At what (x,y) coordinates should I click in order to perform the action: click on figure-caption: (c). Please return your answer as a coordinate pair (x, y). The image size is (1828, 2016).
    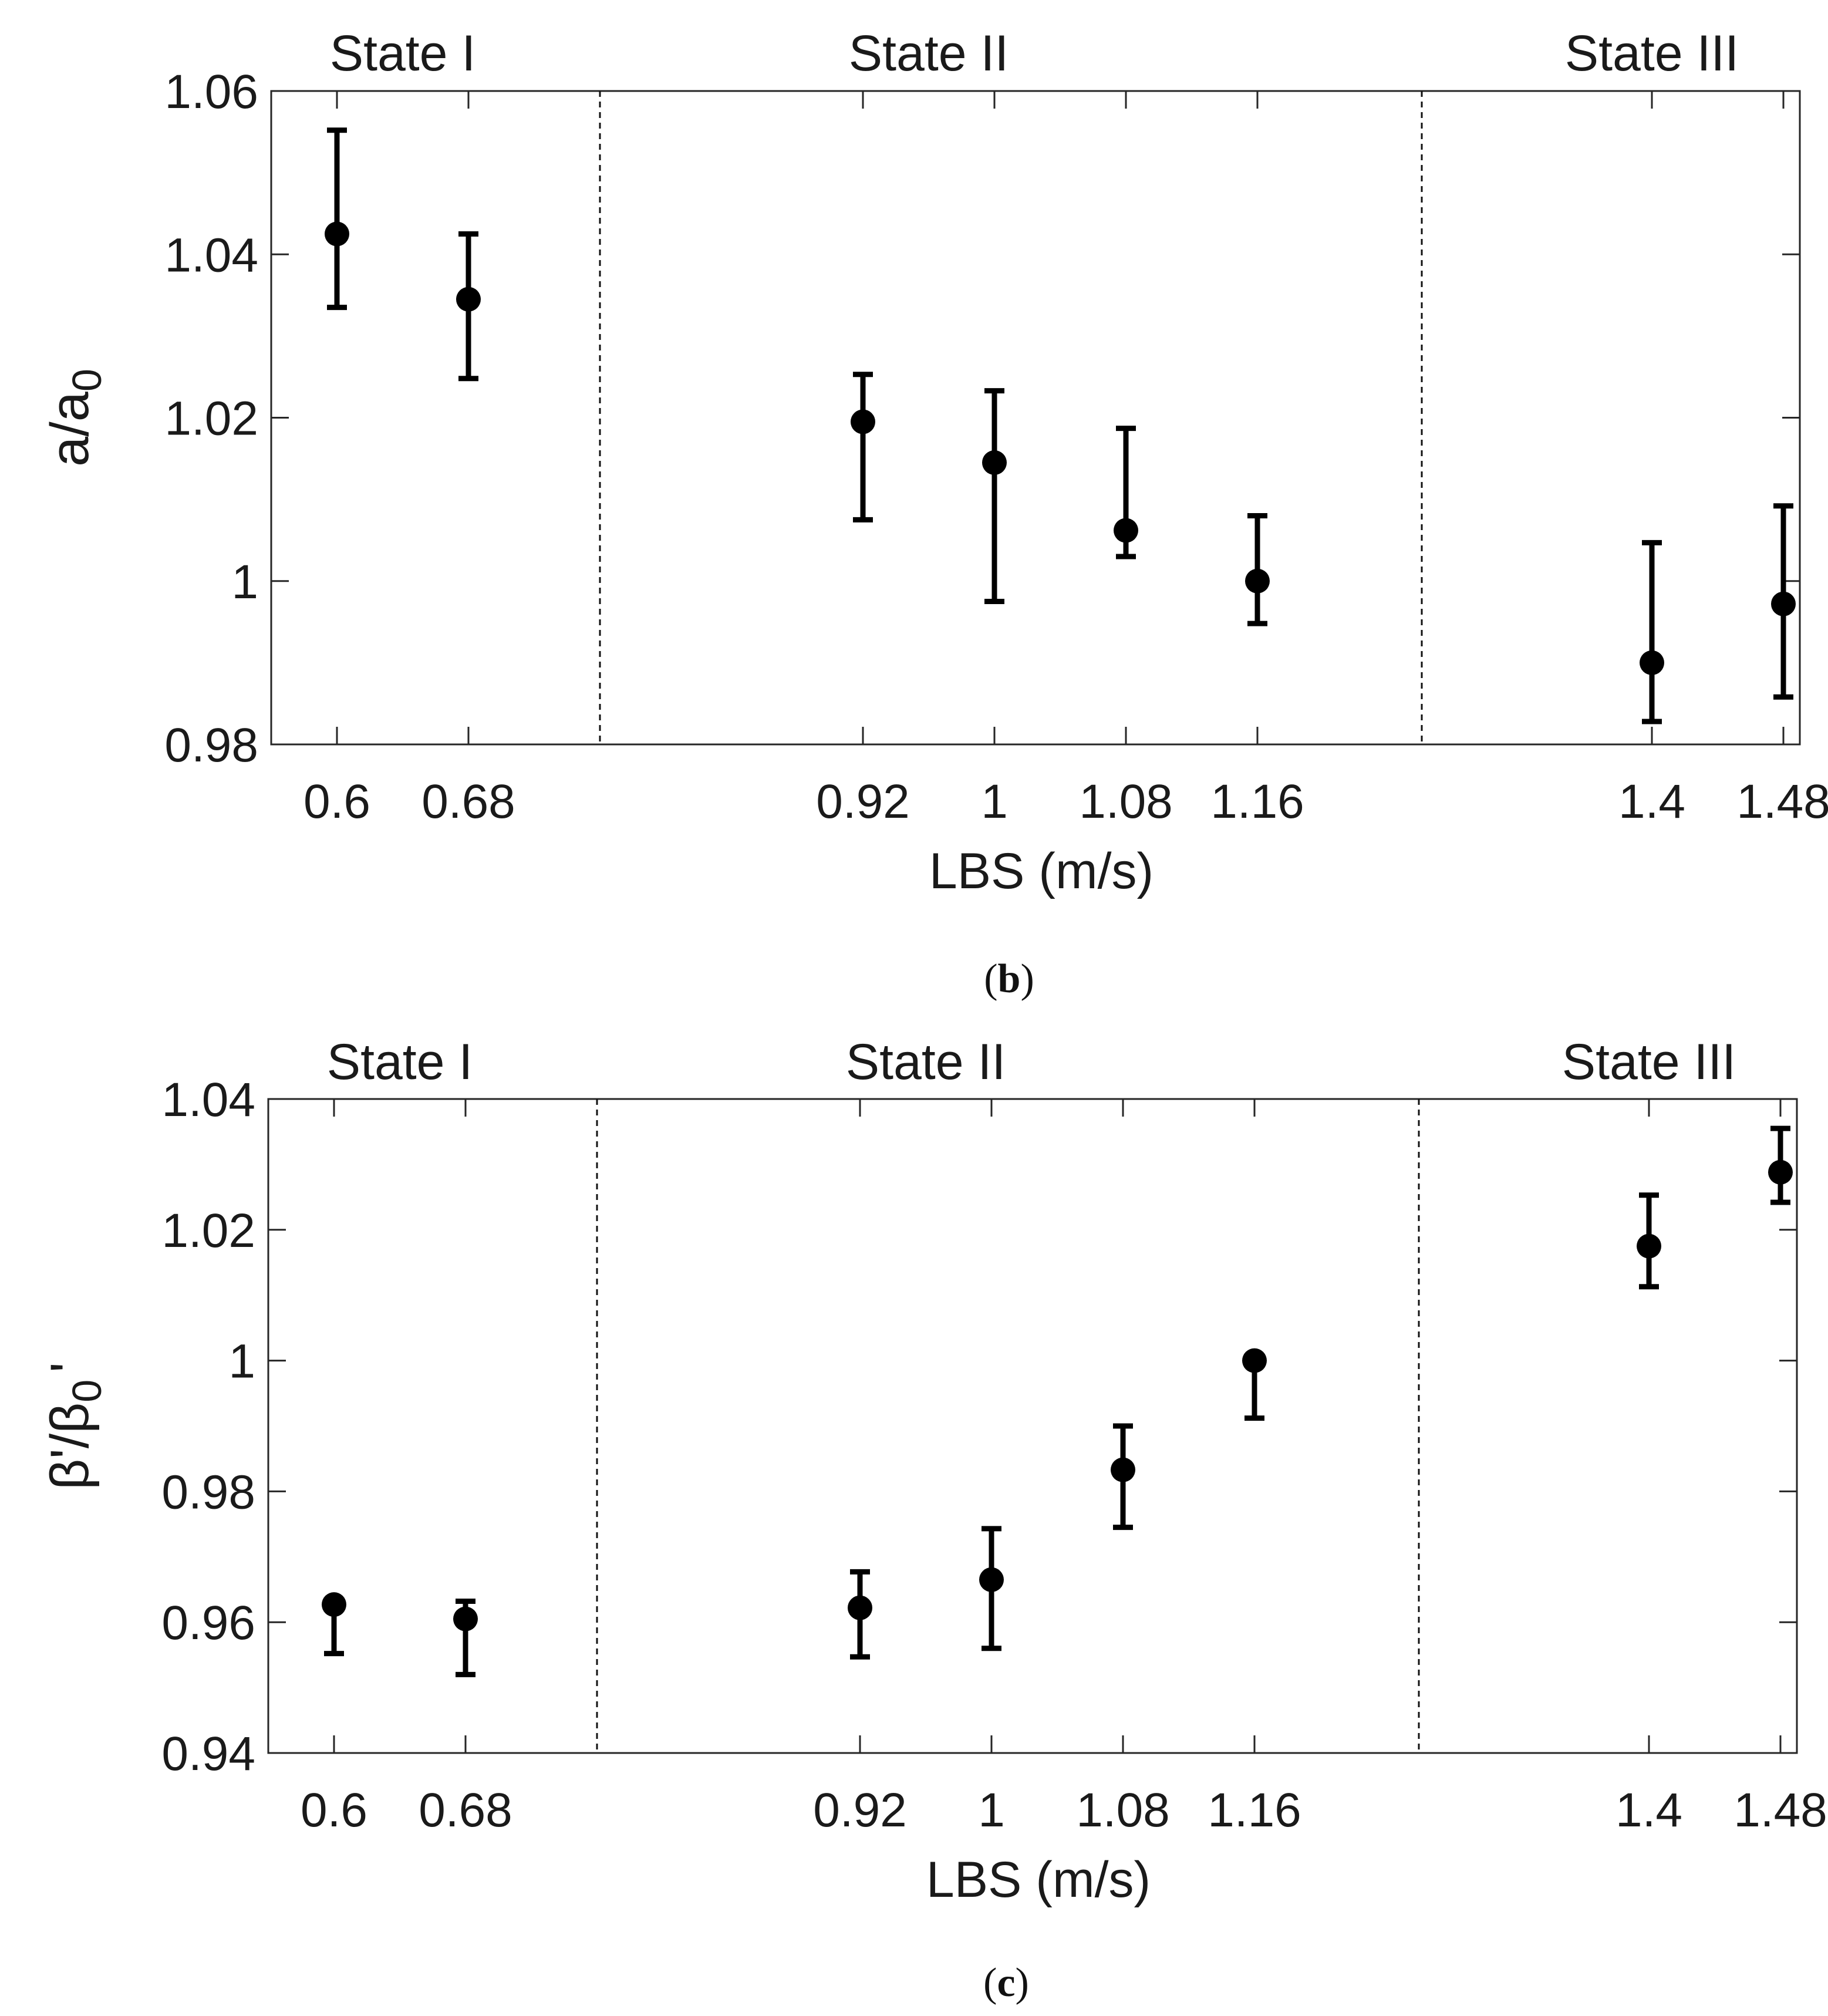
    Looking at the image, I should click on (1006, 1983).